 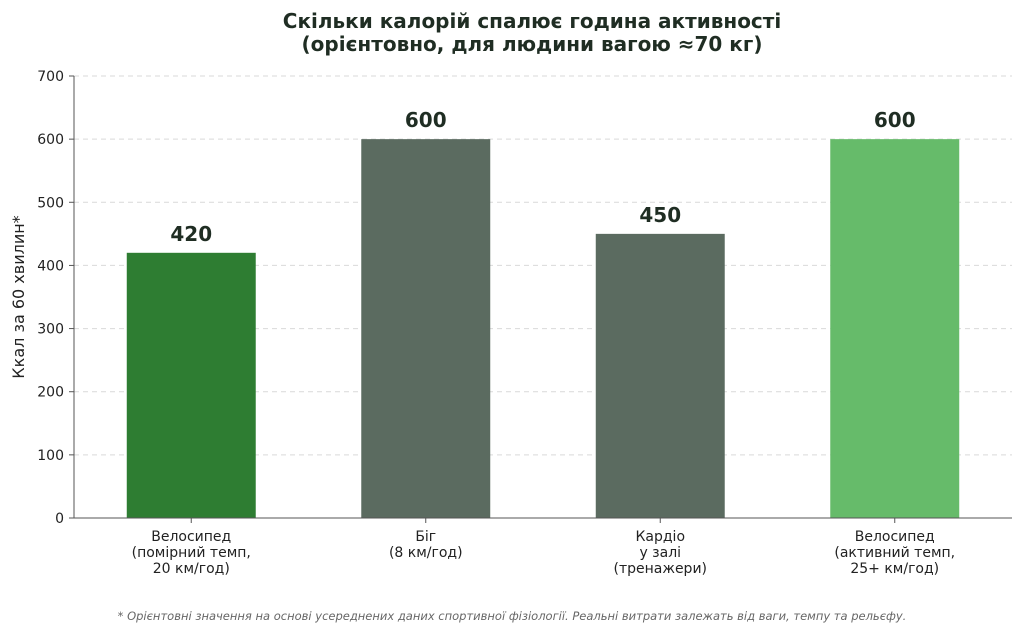 I want to click on chart-title-line-1: Скільки калорій спалює година активності, so click(x=532, y=21).